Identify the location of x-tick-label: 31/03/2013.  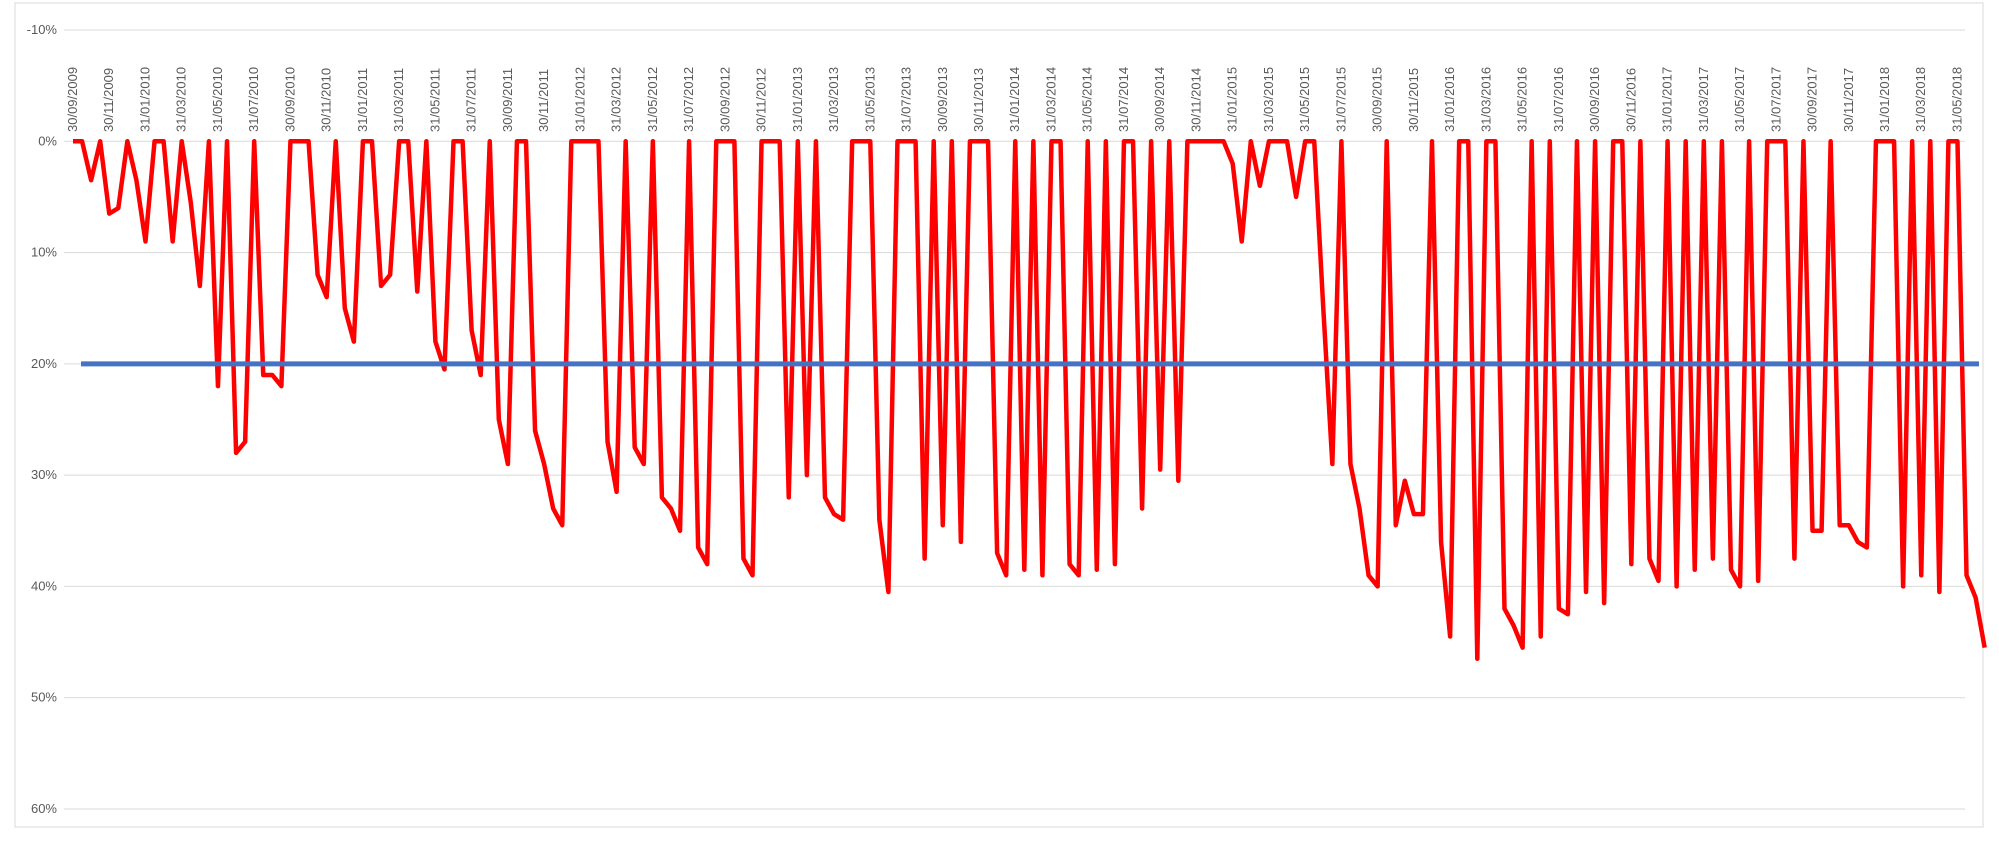
(833, 99).